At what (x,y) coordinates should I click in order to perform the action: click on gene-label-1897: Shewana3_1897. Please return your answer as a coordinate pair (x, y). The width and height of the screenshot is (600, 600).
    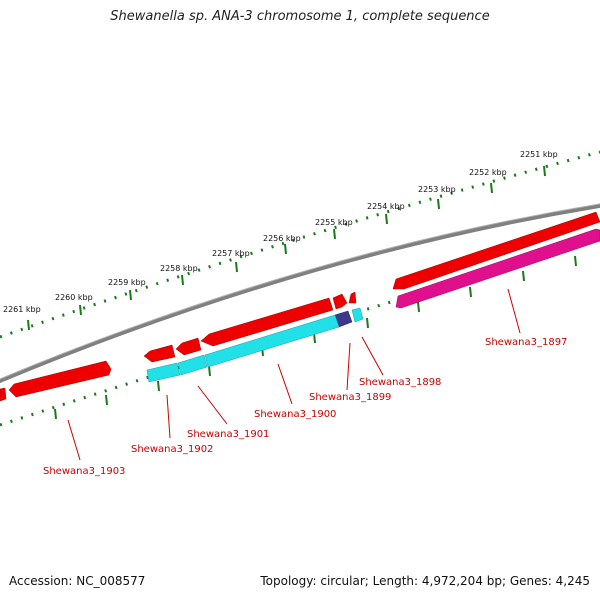
    Looking at the image, I should click on (526, 342).